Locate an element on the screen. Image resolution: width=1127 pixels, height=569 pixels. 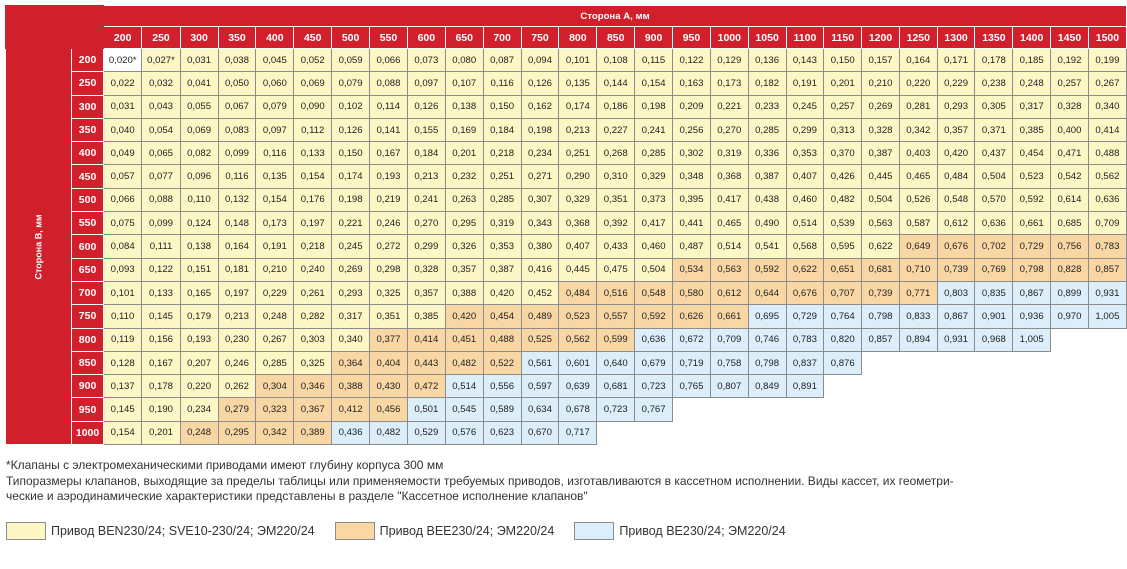
area-cell: 0,417 is located at coordinates (654, 223).